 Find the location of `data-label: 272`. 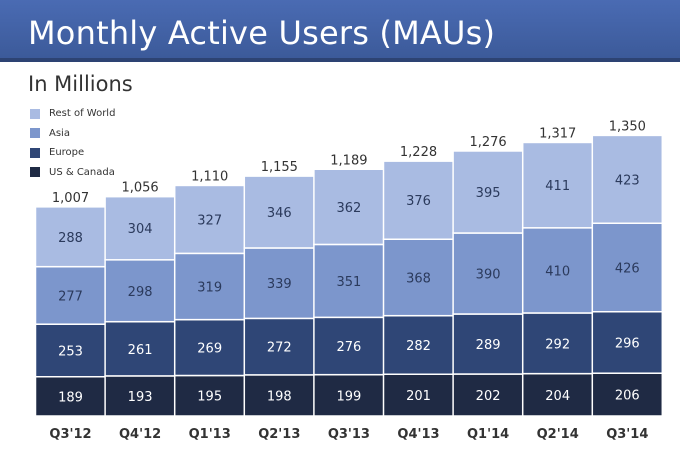

data-label: 272 is located at coordinates (279, 348).